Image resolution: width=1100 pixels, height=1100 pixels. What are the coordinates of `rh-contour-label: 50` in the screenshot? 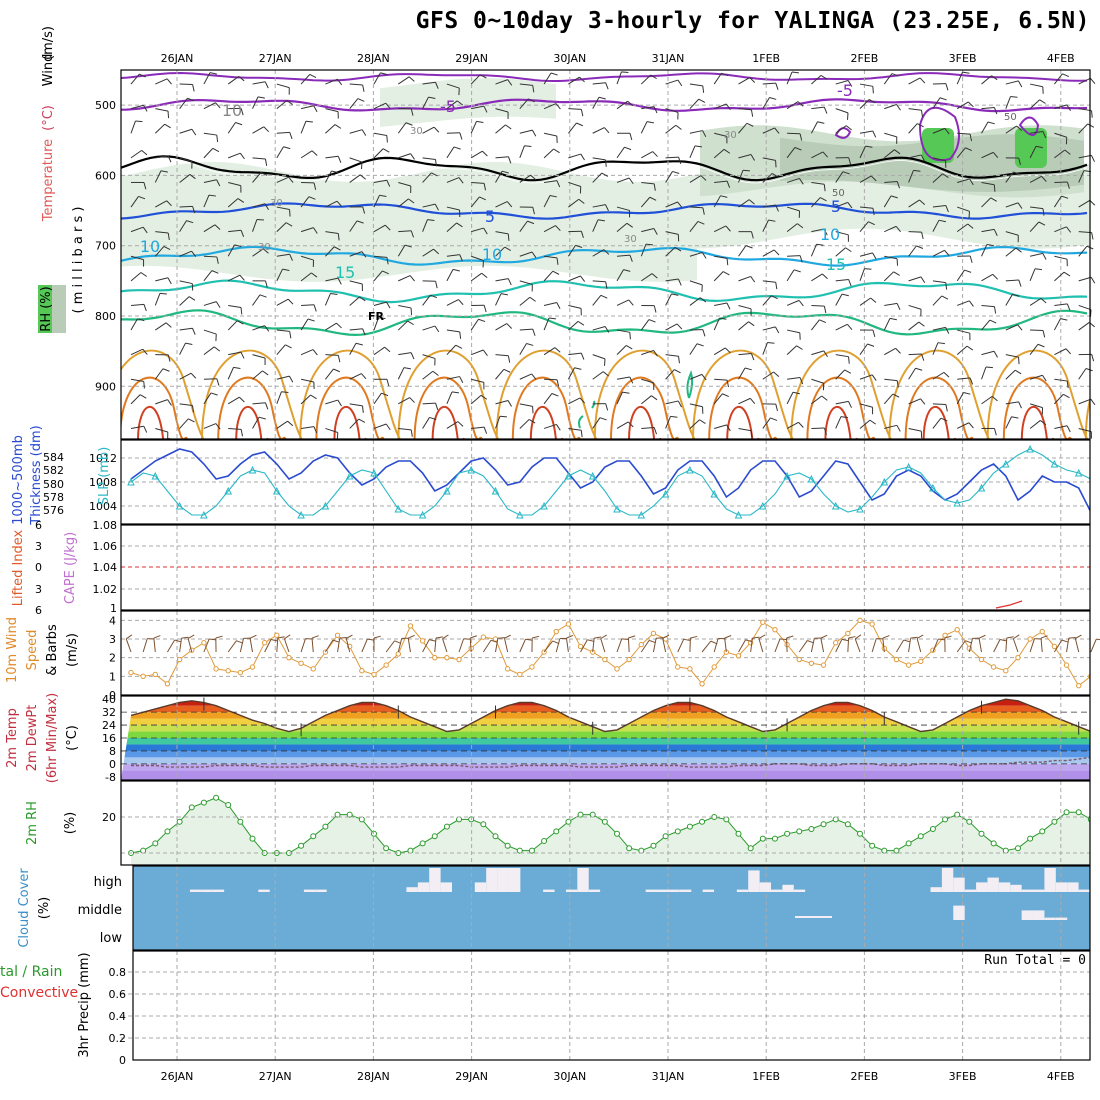 It's located at (1010, 117).